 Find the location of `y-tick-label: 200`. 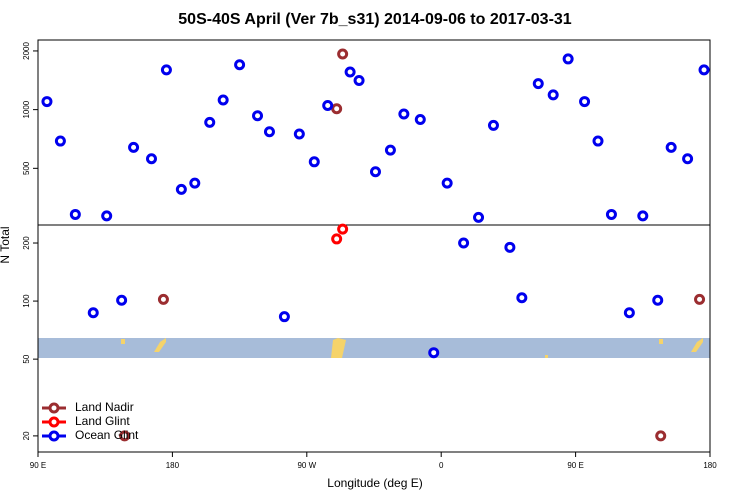

y-tick-label: 200 is located at coordinates (26, 243).